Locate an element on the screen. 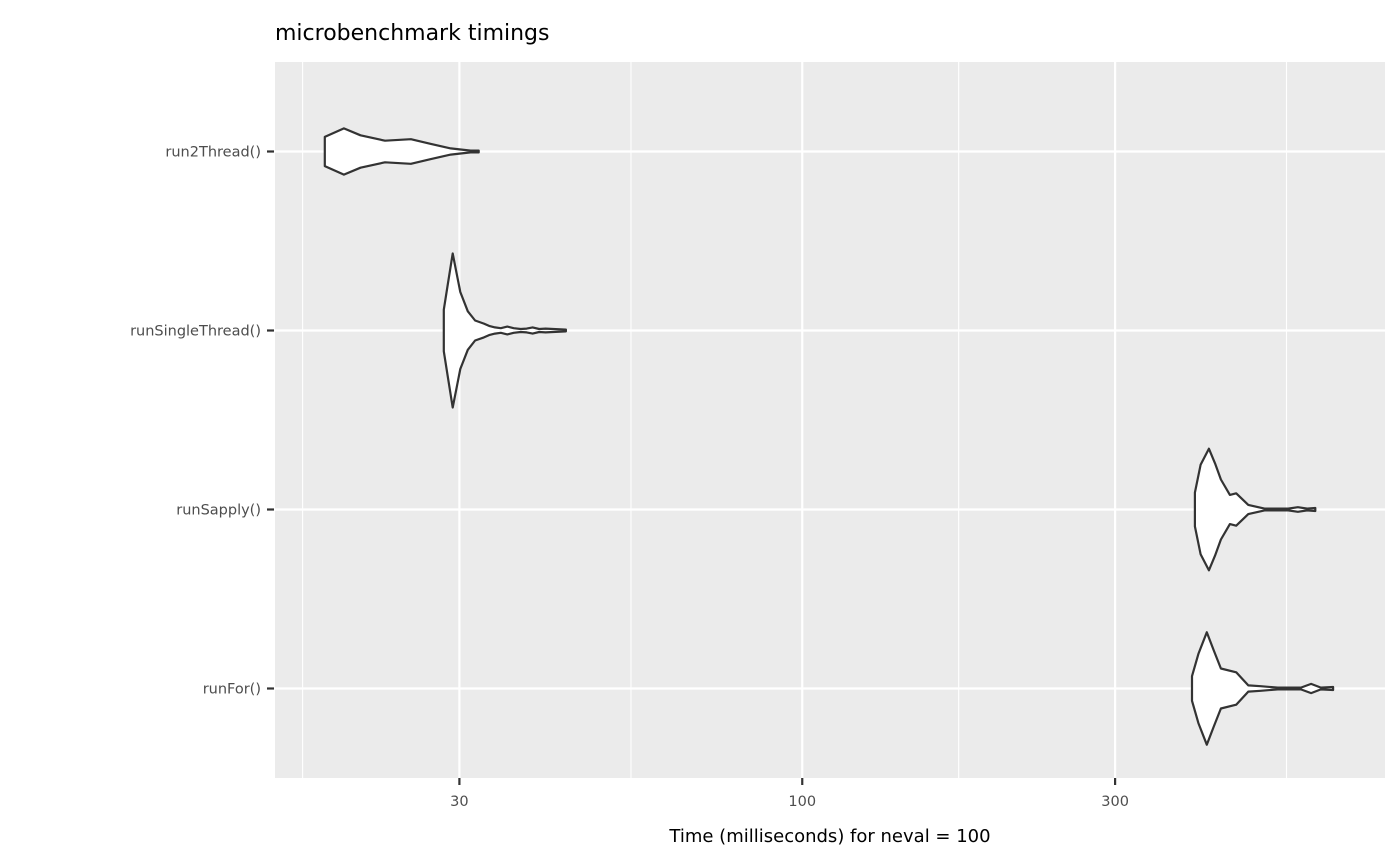  violin-runsinglethread is located at coordinates (505, 330).